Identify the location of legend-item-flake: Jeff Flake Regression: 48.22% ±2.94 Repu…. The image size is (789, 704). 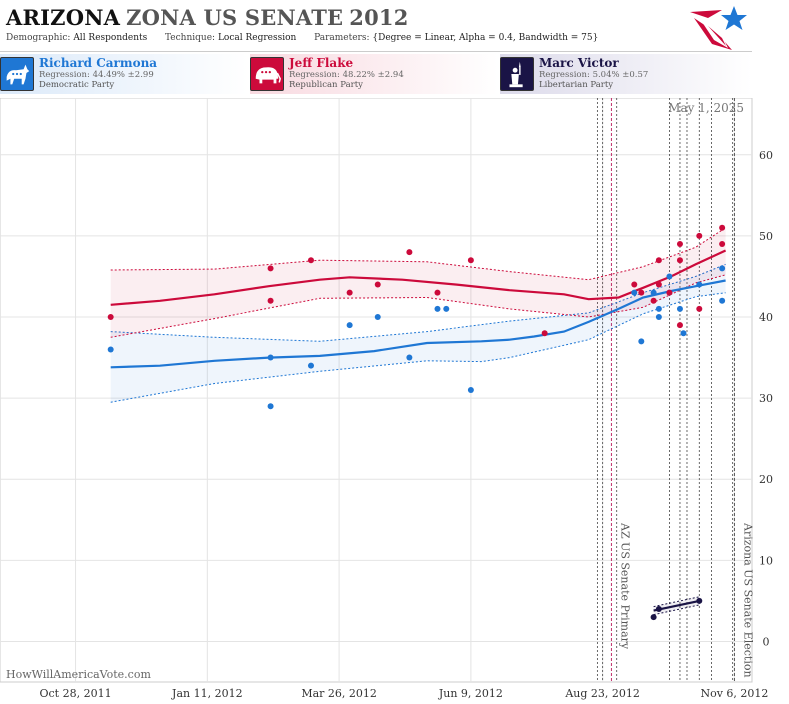
(374, 74).